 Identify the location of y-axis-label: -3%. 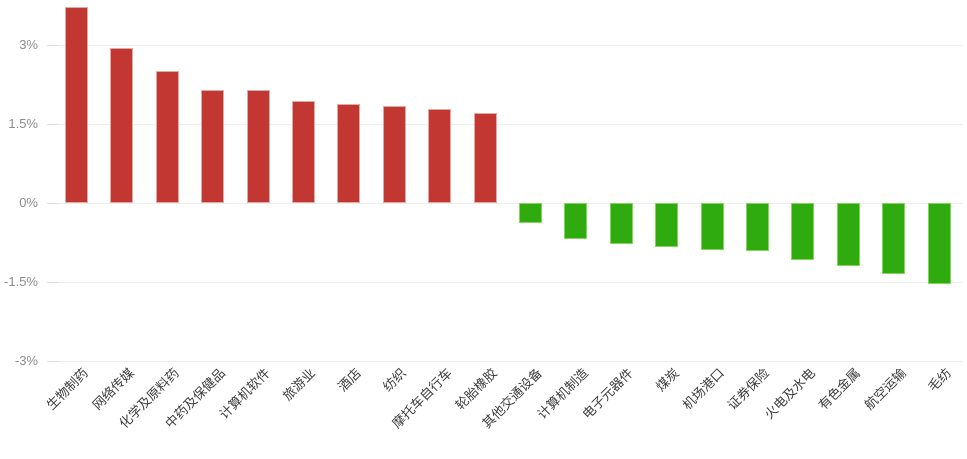
(26, 360).